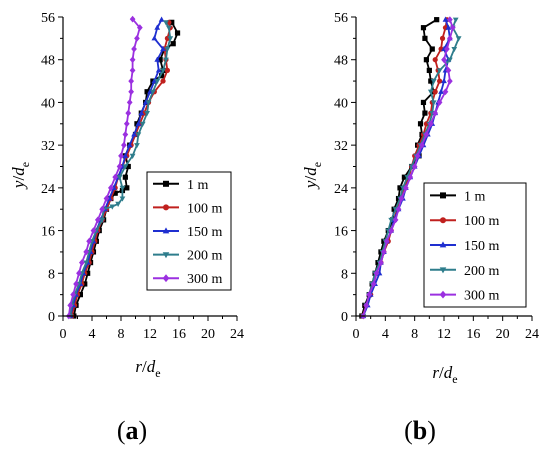 Image resolution: width=550 pixels, height=451 pixels. What do you see at coordinates (408, 430) in the screenshot?
I see `panel-label-open: (` at bounding box center [408, 430].